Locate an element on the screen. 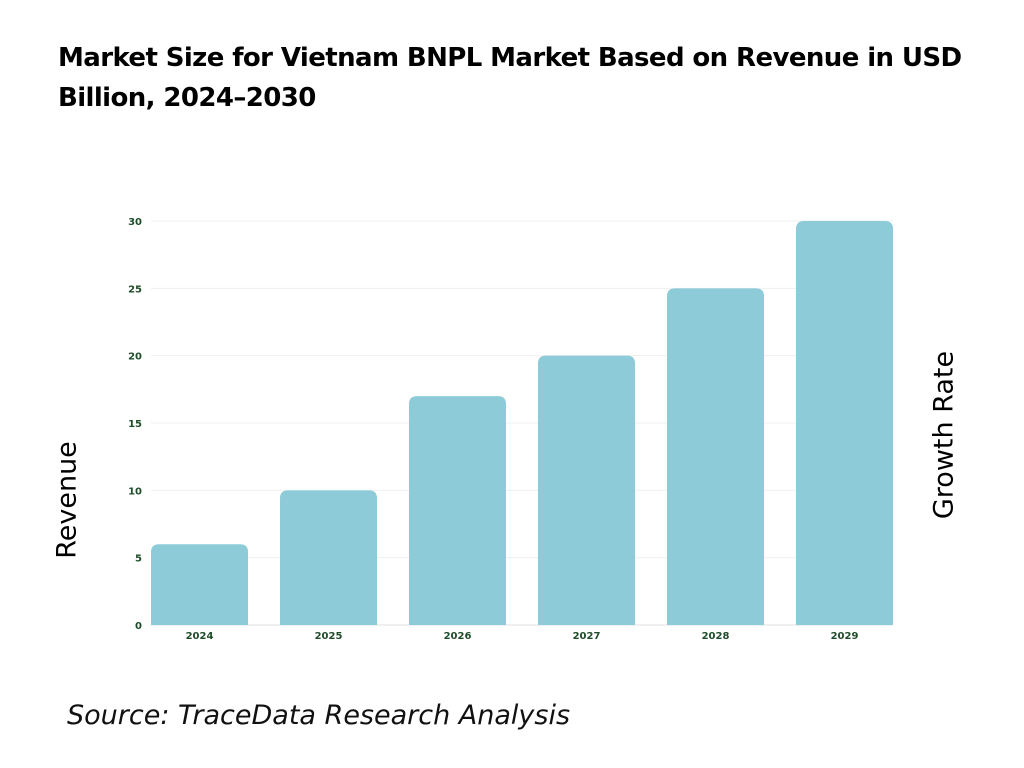  x-tick-label: 2025 is located at coordinates (329, 636).